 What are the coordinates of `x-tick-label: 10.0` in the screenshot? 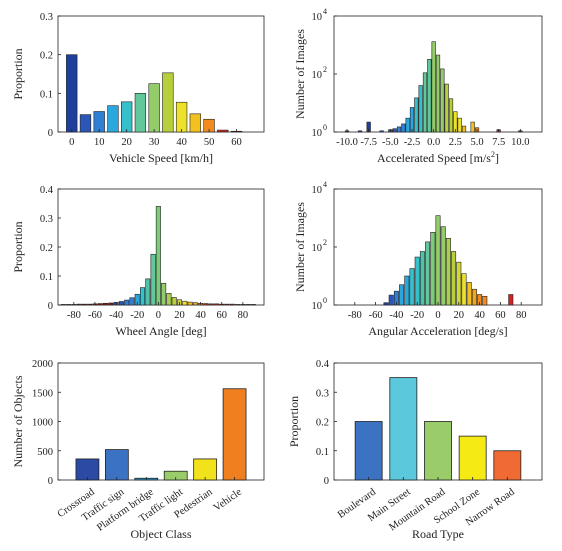 It's located at (520, 142).